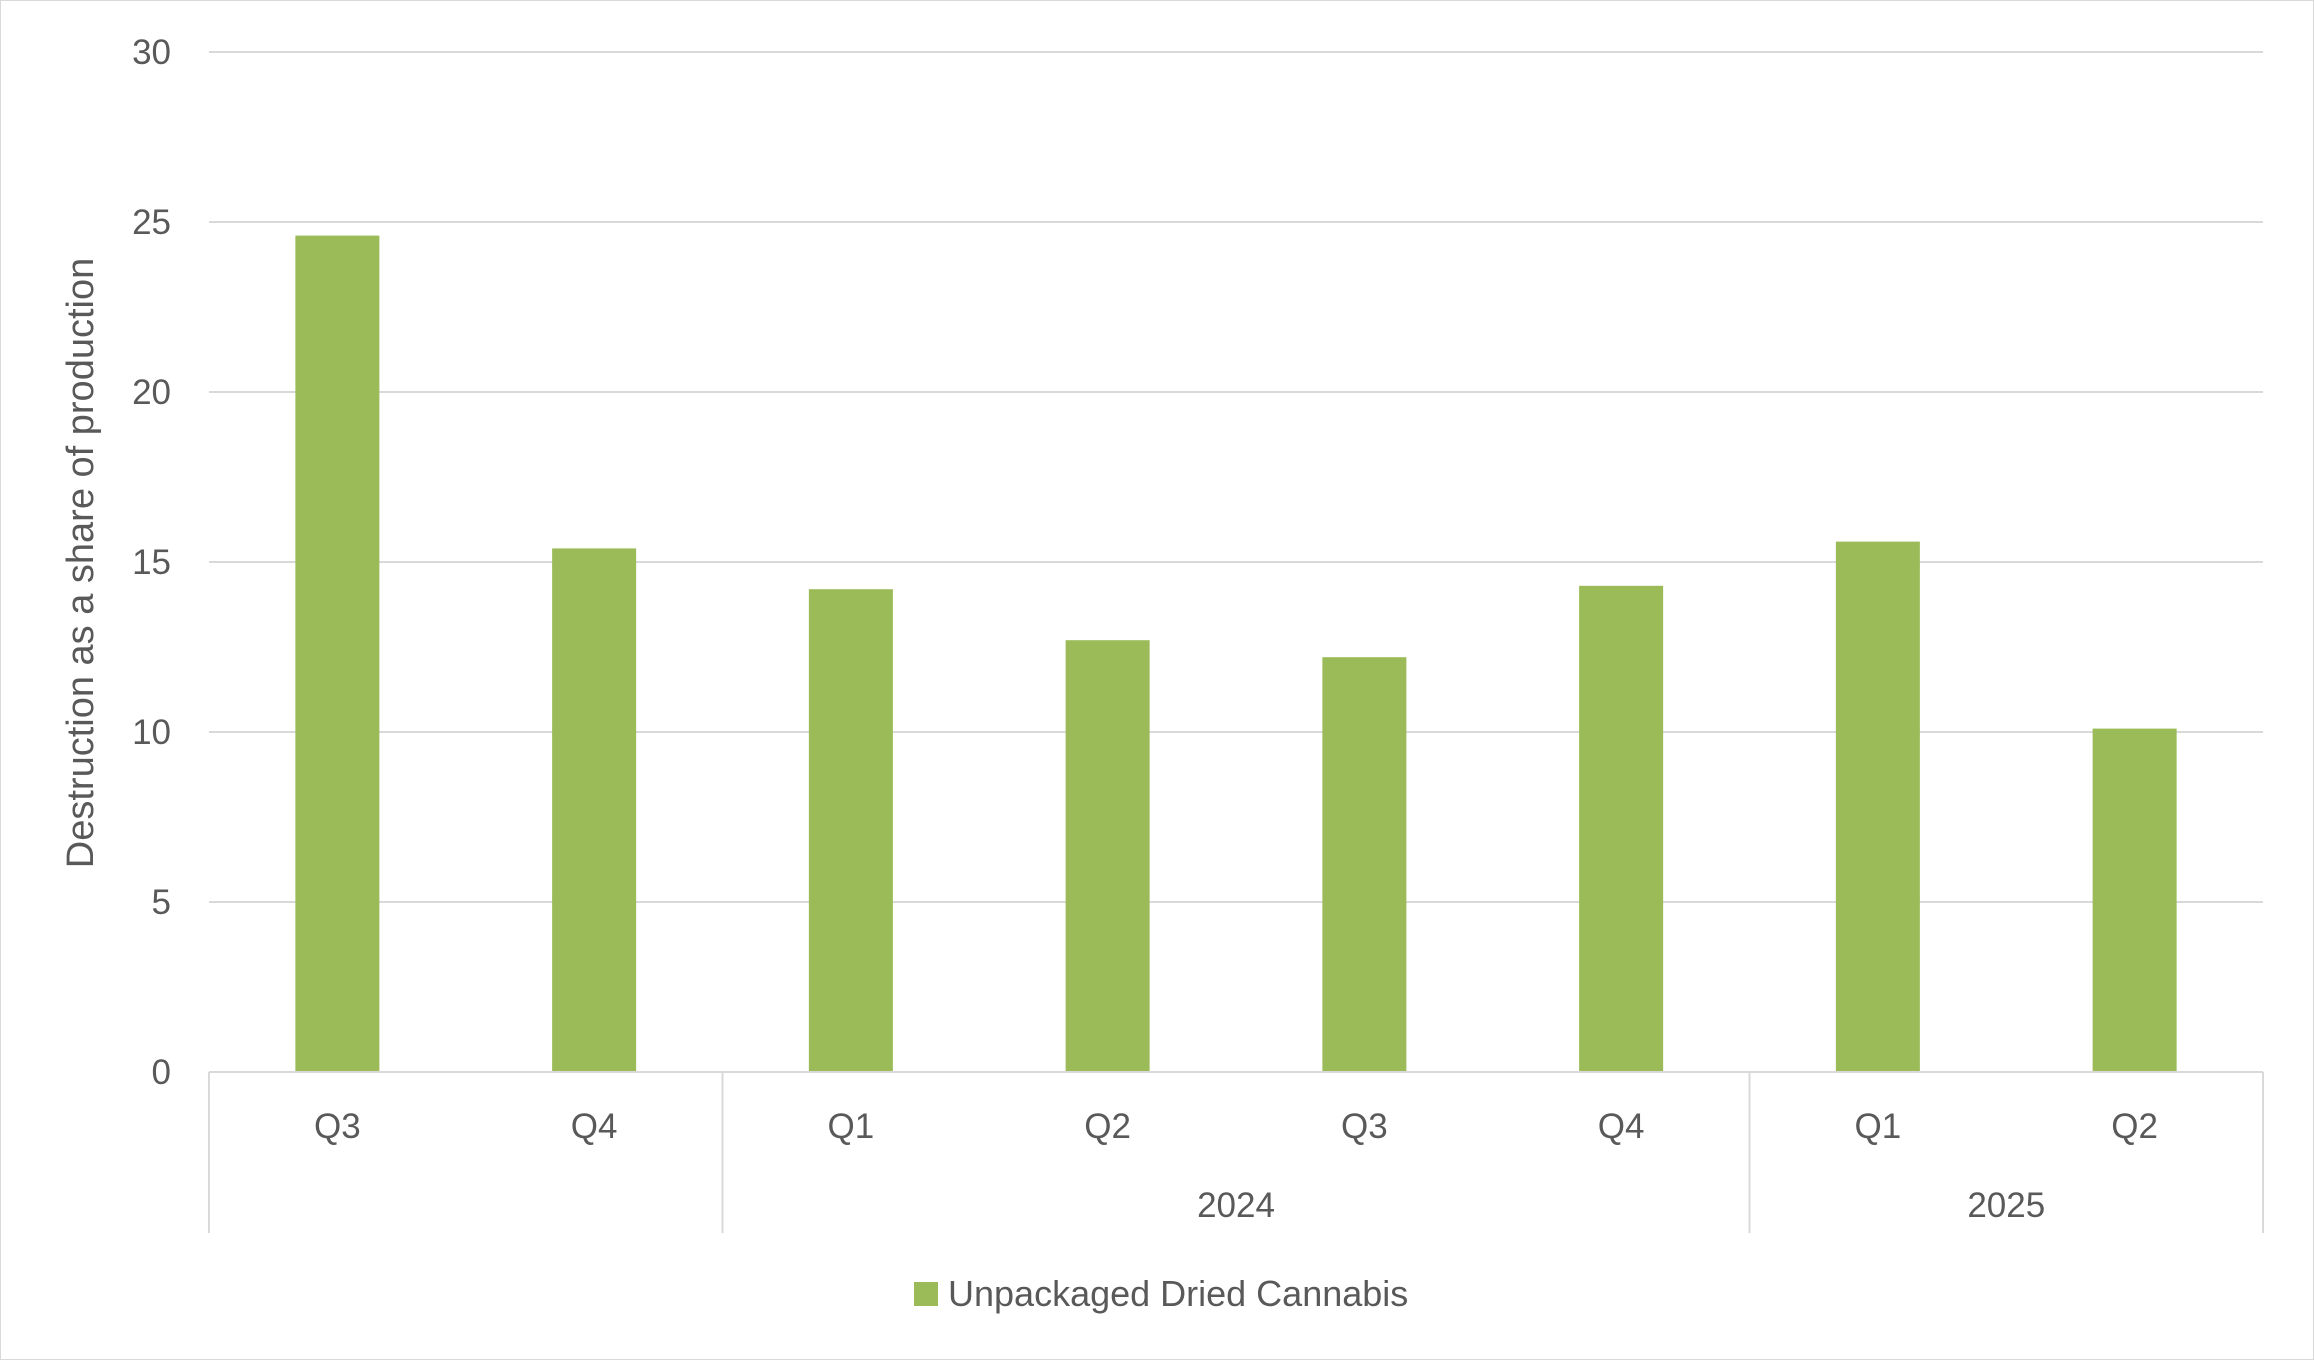 The image size is (2314, 1361). Describe the element at coordinates (161, 902) in the screenshot. I see `y-tick-label: 5` at that location.